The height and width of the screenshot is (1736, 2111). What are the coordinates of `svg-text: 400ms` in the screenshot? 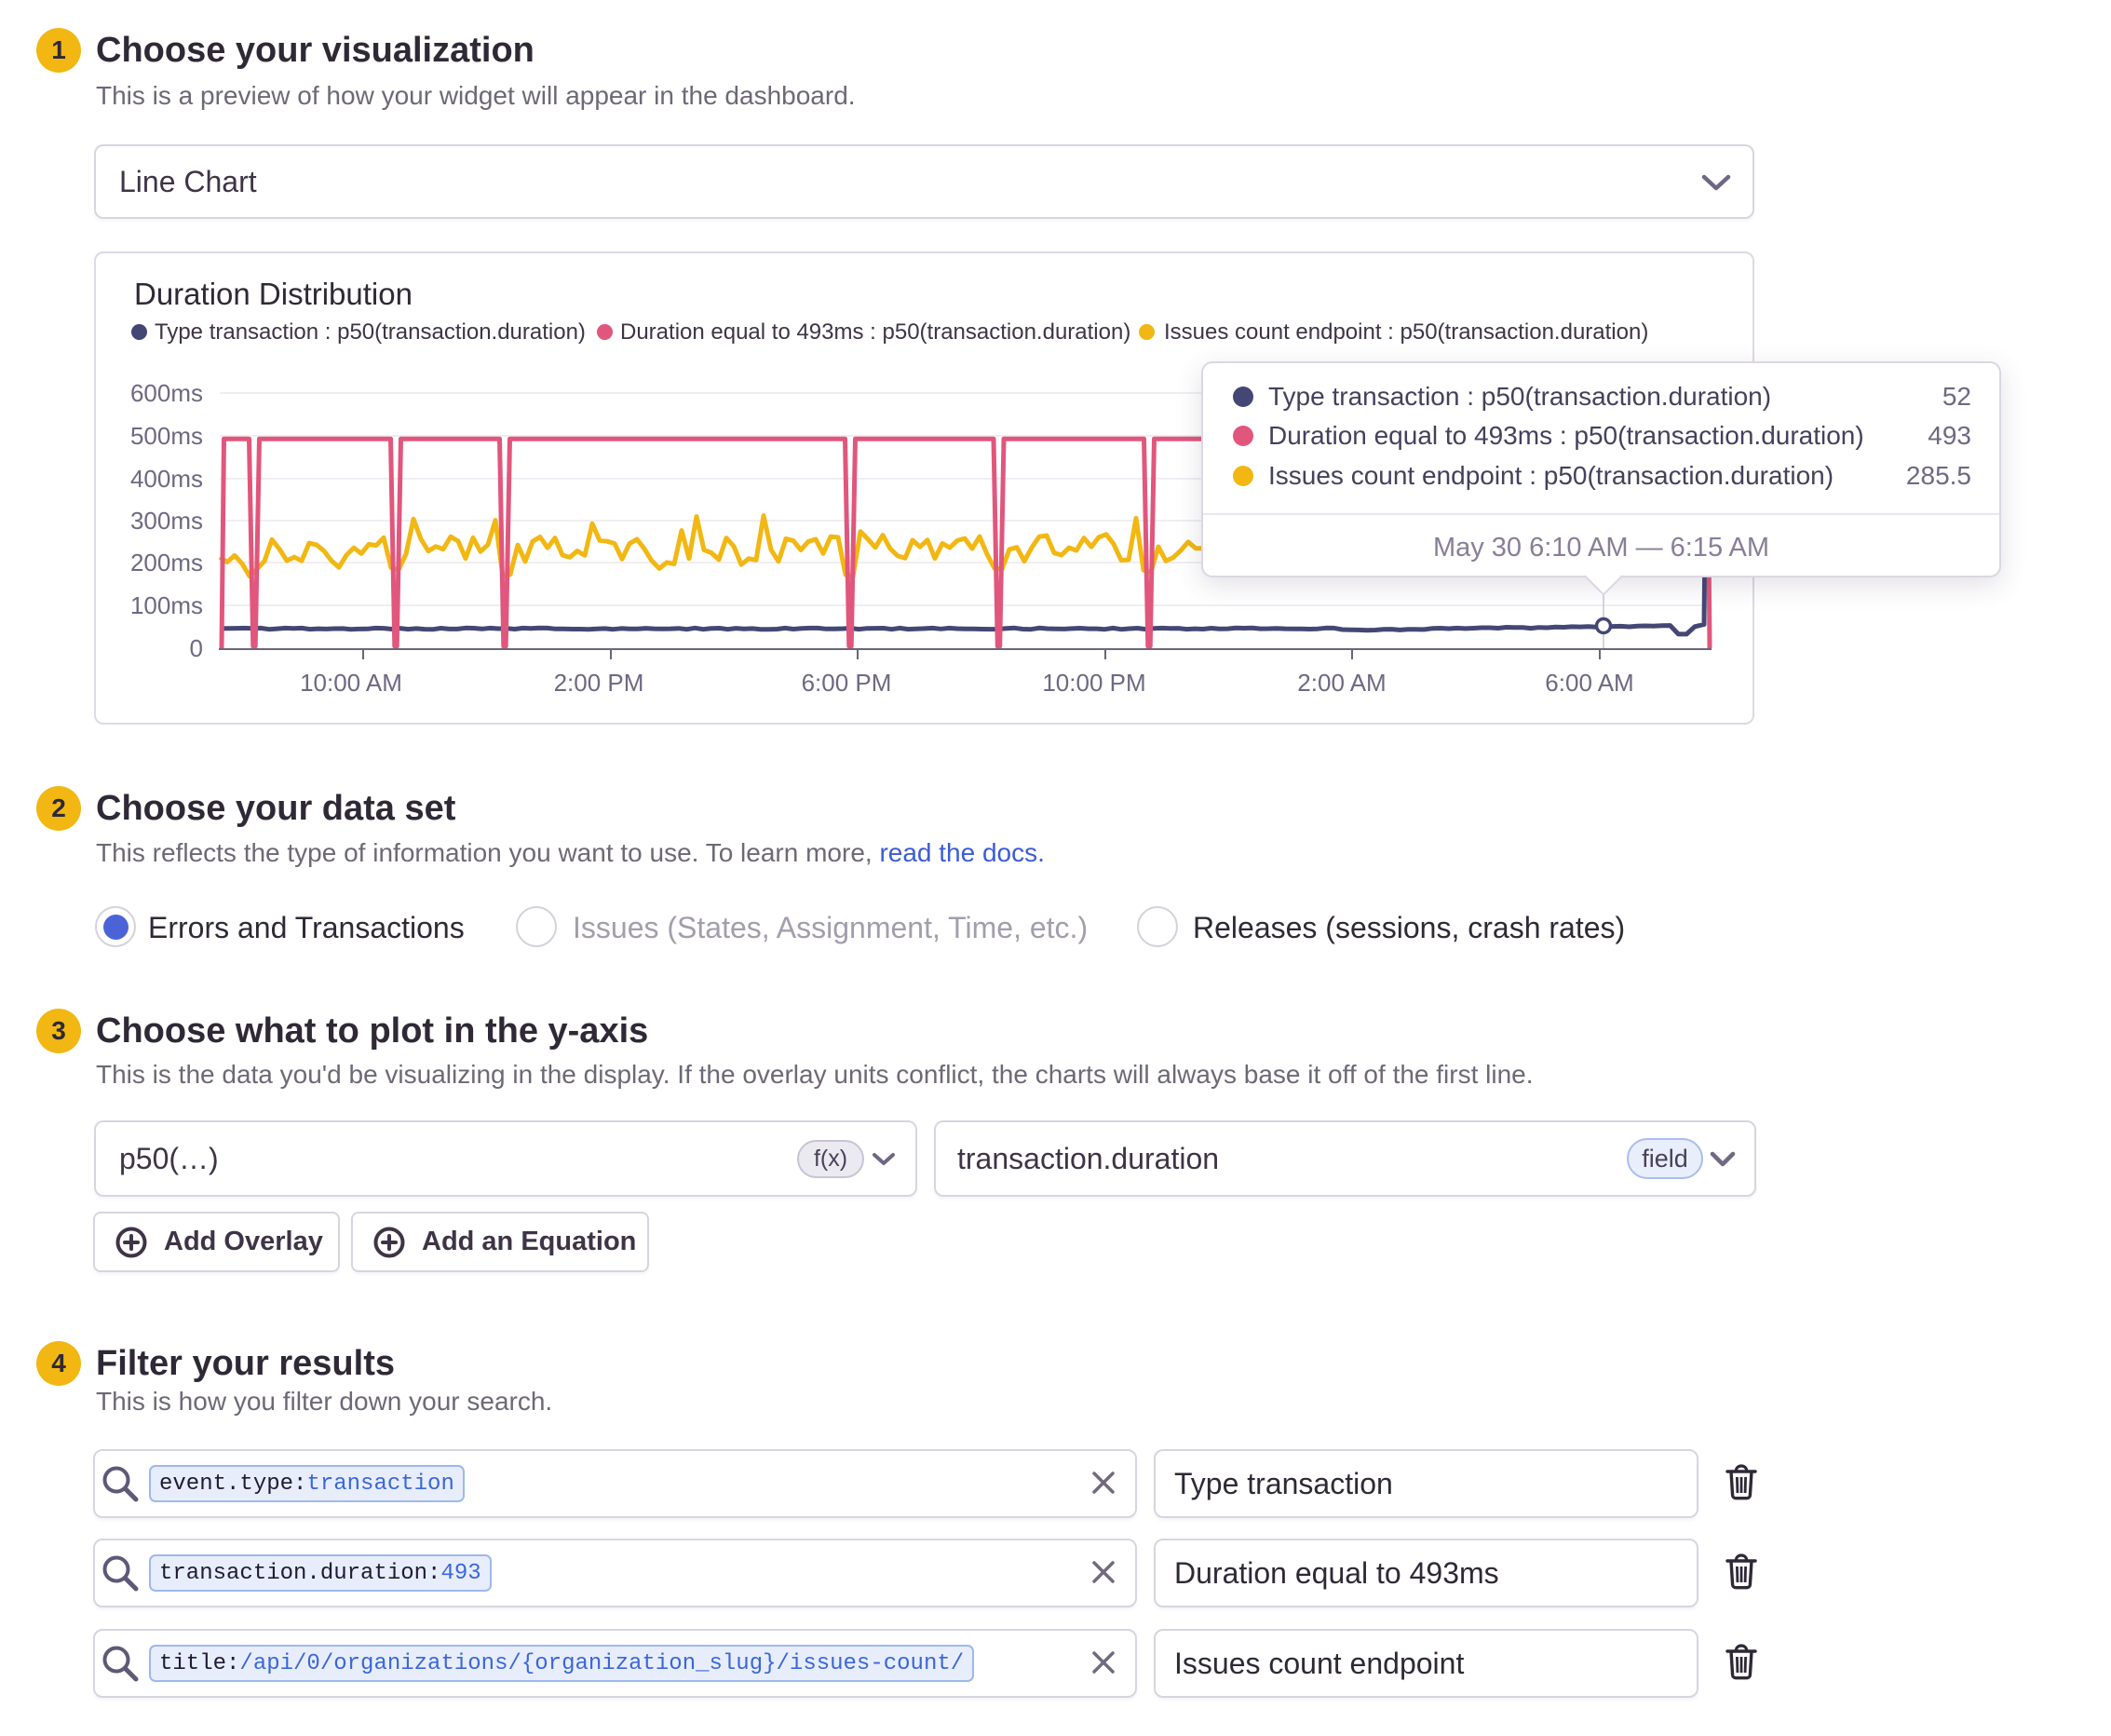 It's located at (166, 479).